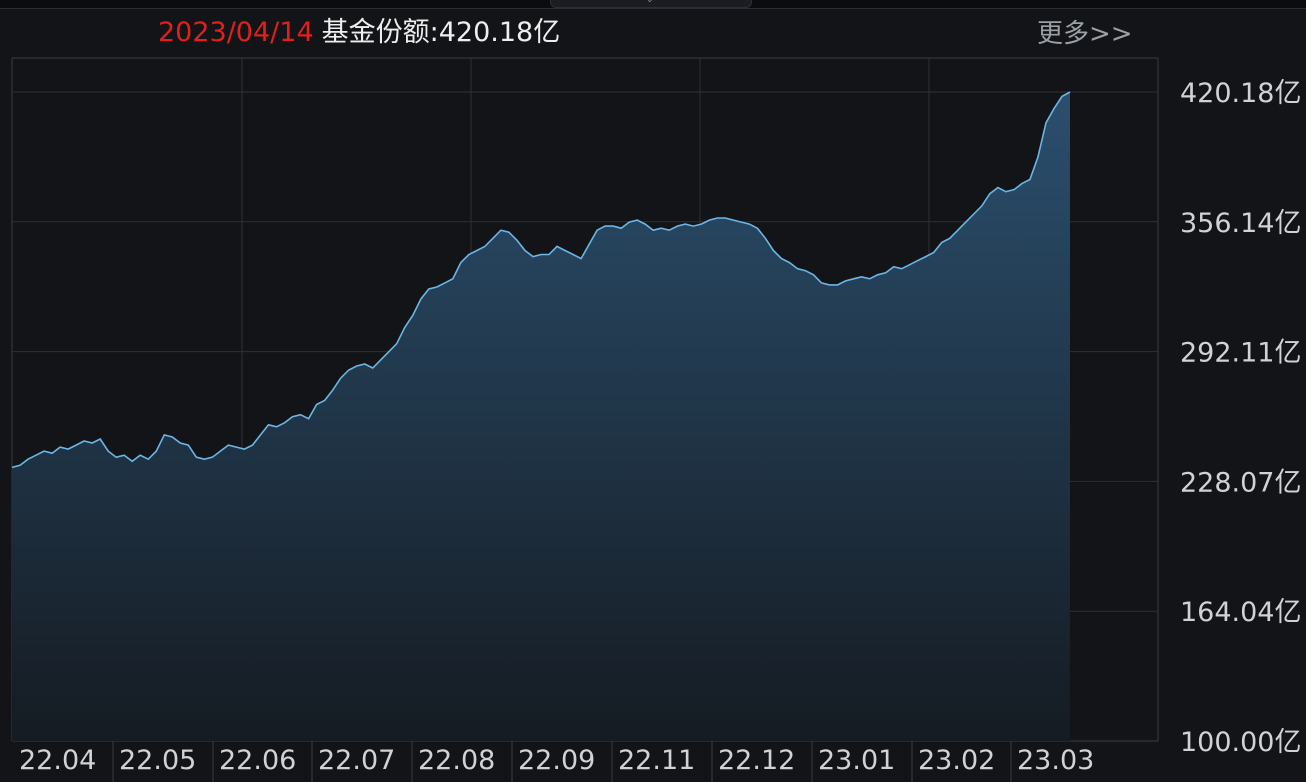 This screenshot has height=782, width=1306. I want to click on x-tick-label: 22.05, so click(157, 760).